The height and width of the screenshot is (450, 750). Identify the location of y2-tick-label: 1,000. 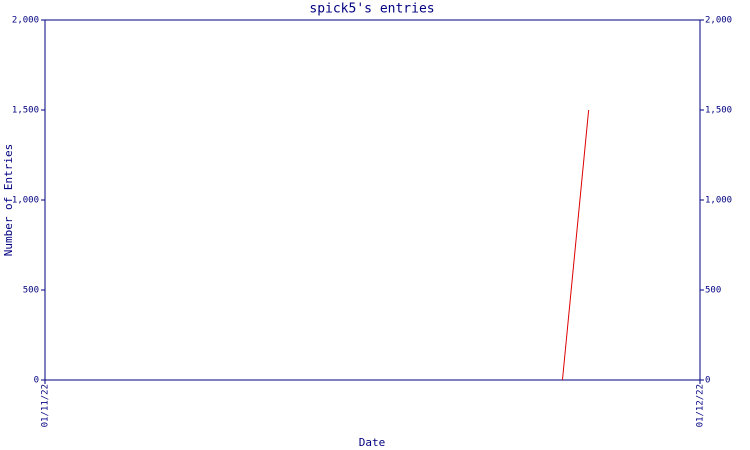
(718, 201).